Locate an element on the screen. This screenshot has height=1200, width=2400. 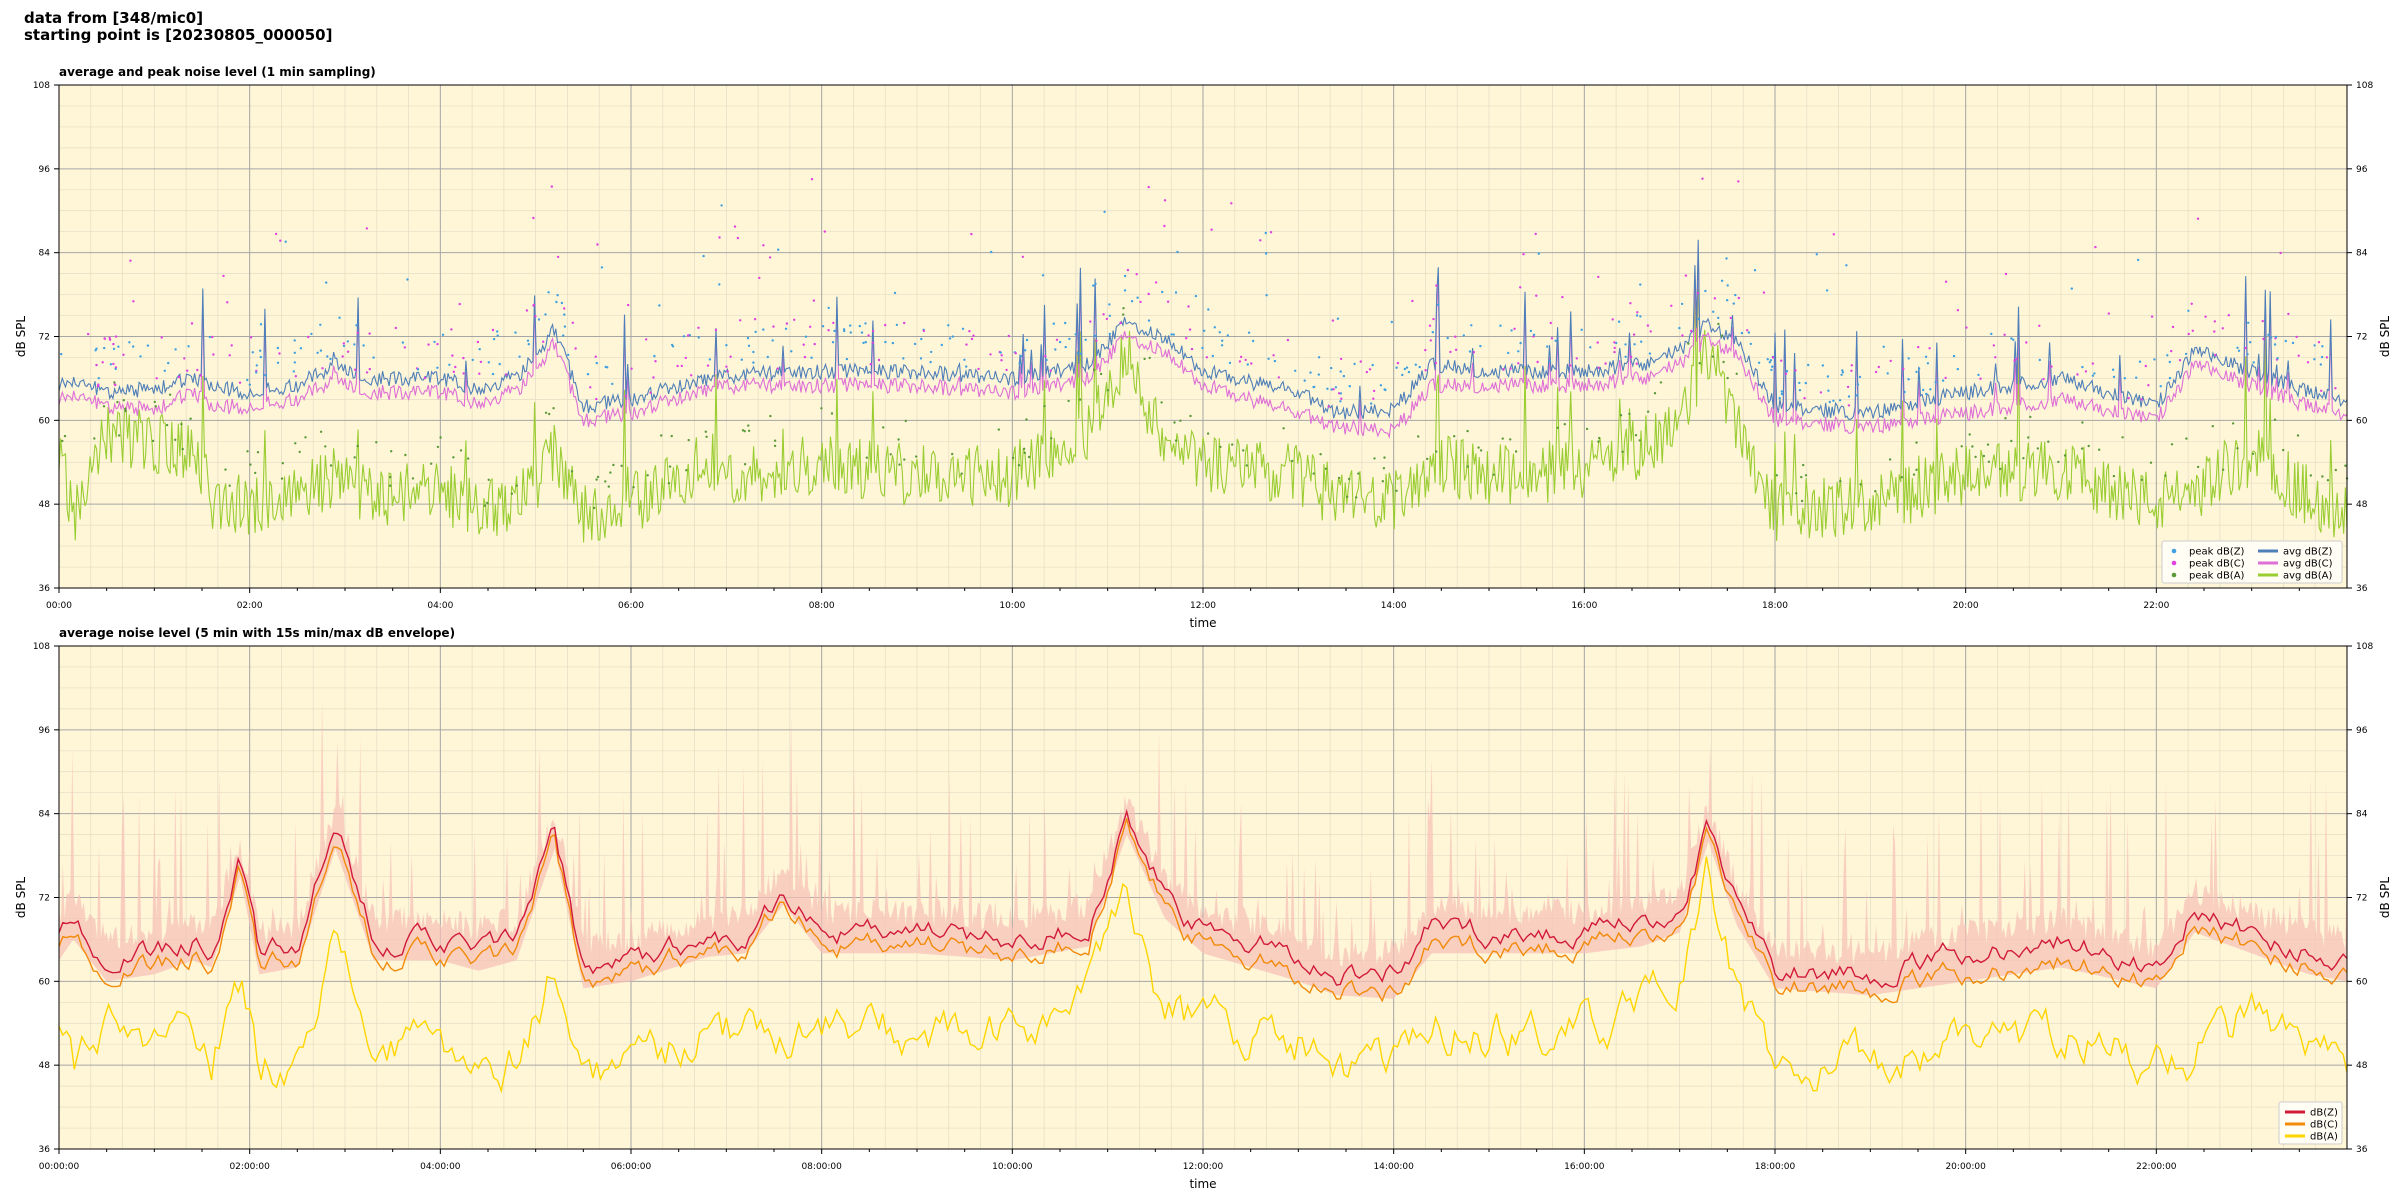
y-tick-label: 48 is located at coordinates (45, 1066).